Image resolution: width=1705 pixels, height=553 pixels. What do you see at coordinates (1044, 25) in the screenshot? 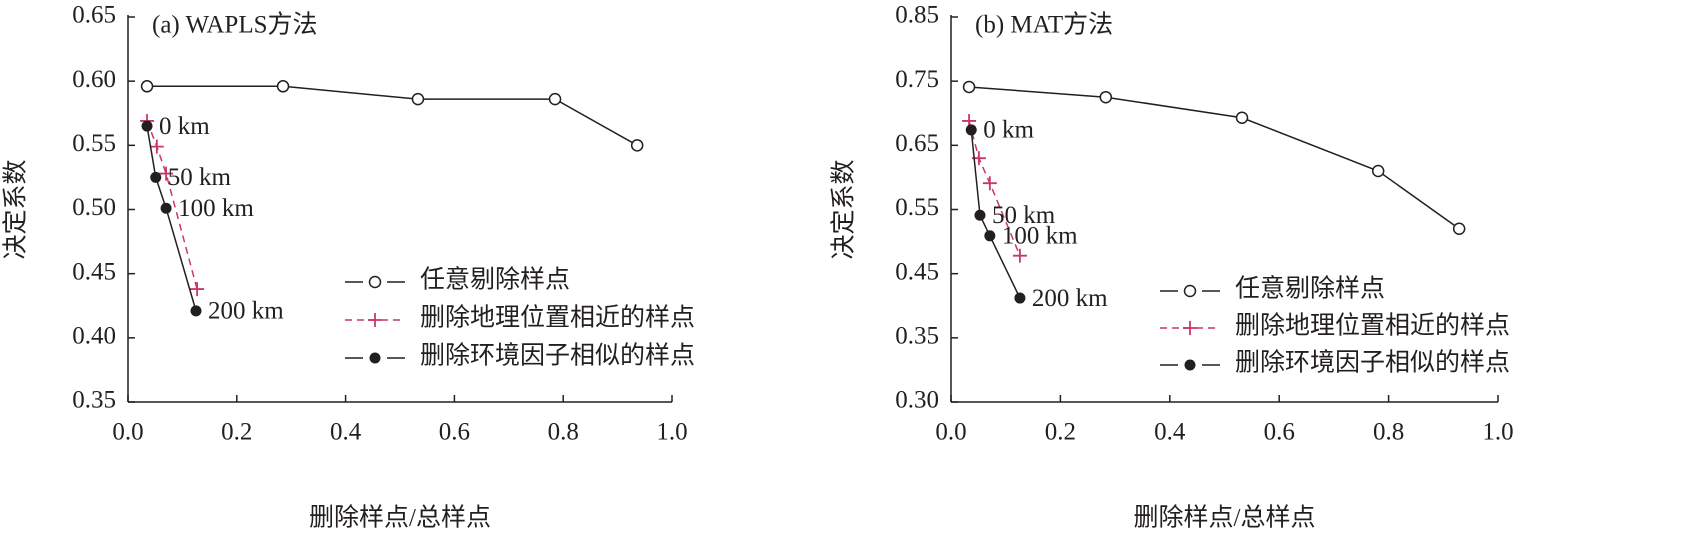
I see `chart-title: (b) MAT方法` at bounding box center [1044, 25].